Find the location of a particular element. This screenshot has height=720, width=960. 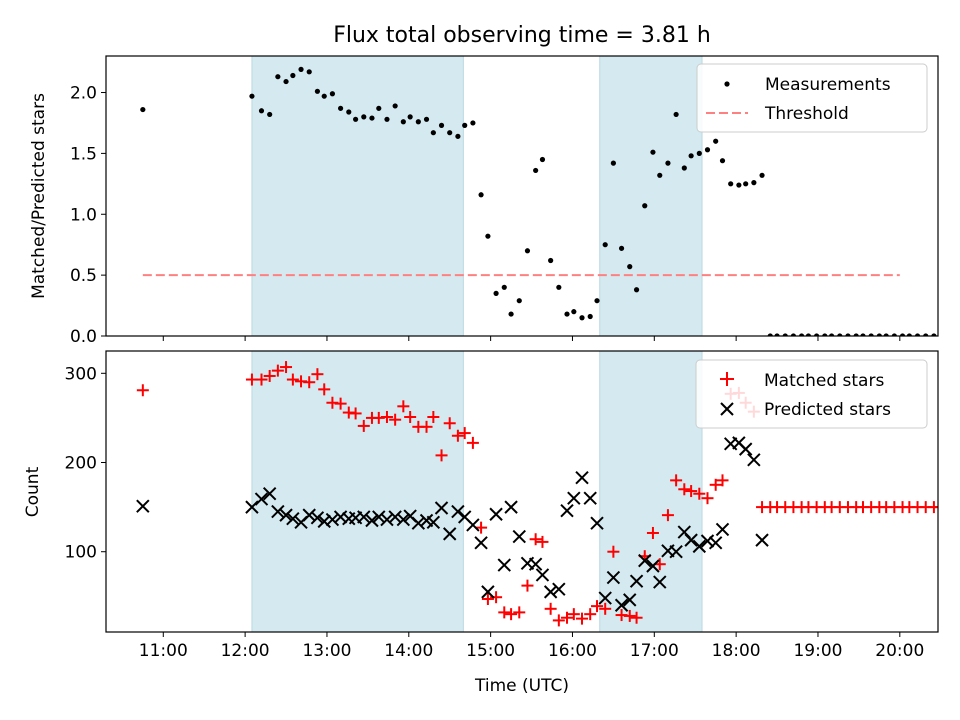

legend-measurements-marker is located at coordinates (727, 84).